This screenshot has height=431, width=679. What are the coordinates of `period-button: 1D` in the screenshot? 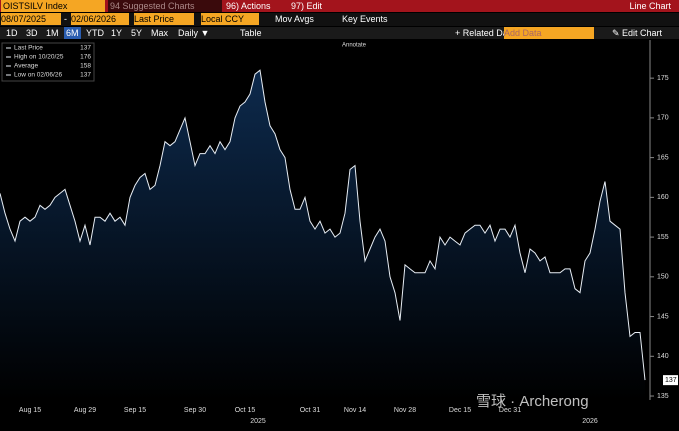 It's located at (12, 33).